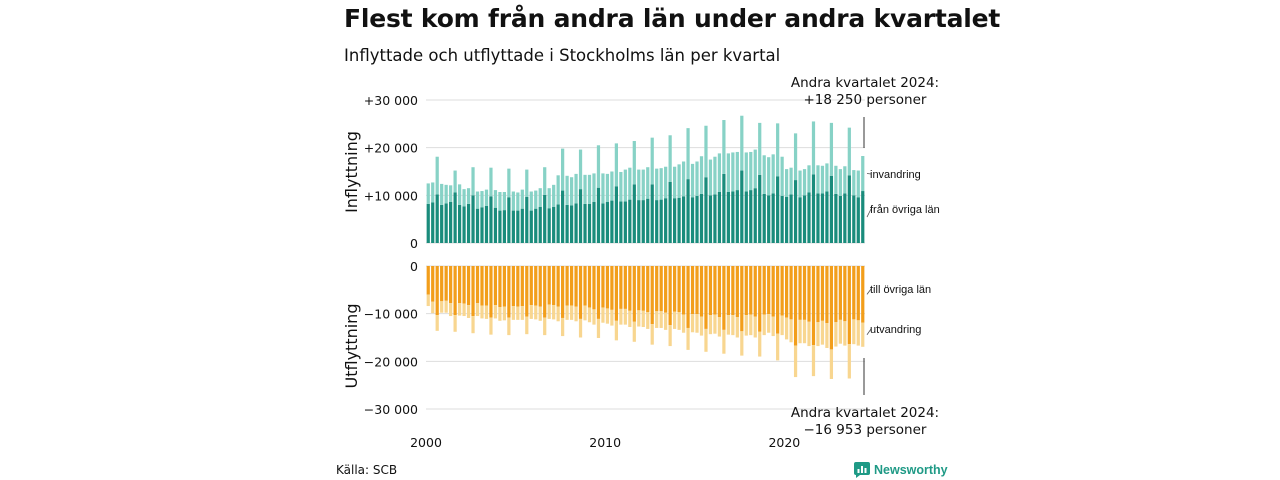 This screenshot has width=1280, height=480. Describe the element at coordinates (605, 442) in the screenshot. I see `x-tick-label: 2010` at that location.